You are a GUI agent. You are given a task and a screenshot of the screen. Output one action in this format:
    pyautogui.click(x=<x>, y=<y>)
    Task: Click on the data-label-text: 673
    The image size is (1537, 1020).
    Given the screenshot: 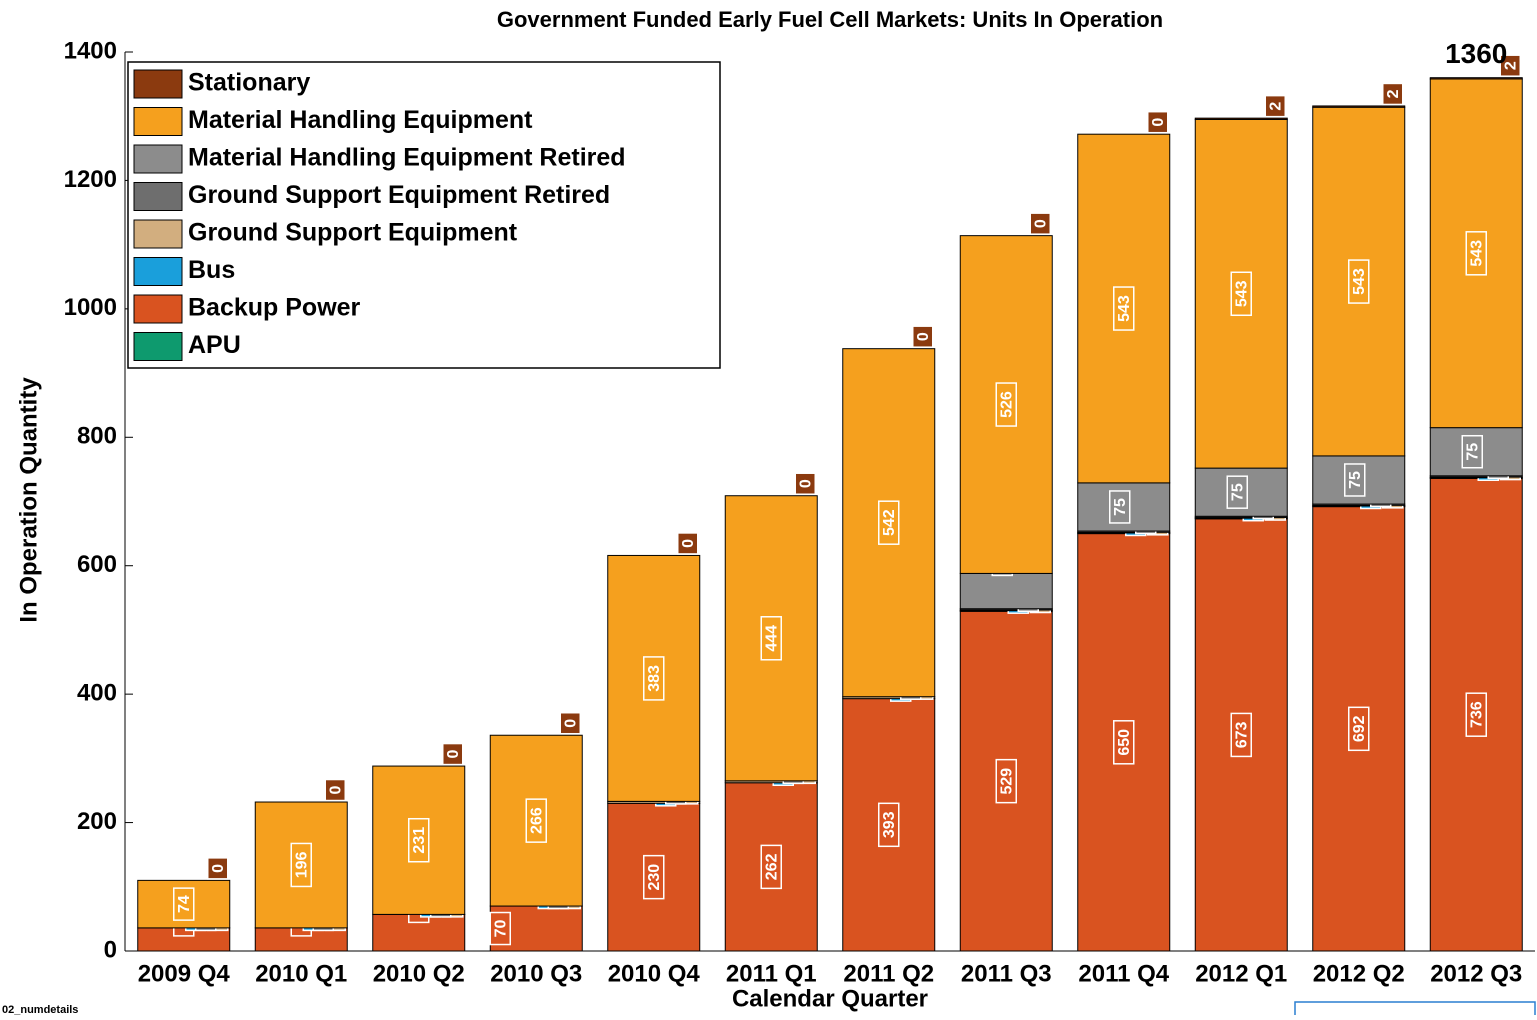 What is the action you would take?
    pyautogui.click(x=1241, y=734)
    